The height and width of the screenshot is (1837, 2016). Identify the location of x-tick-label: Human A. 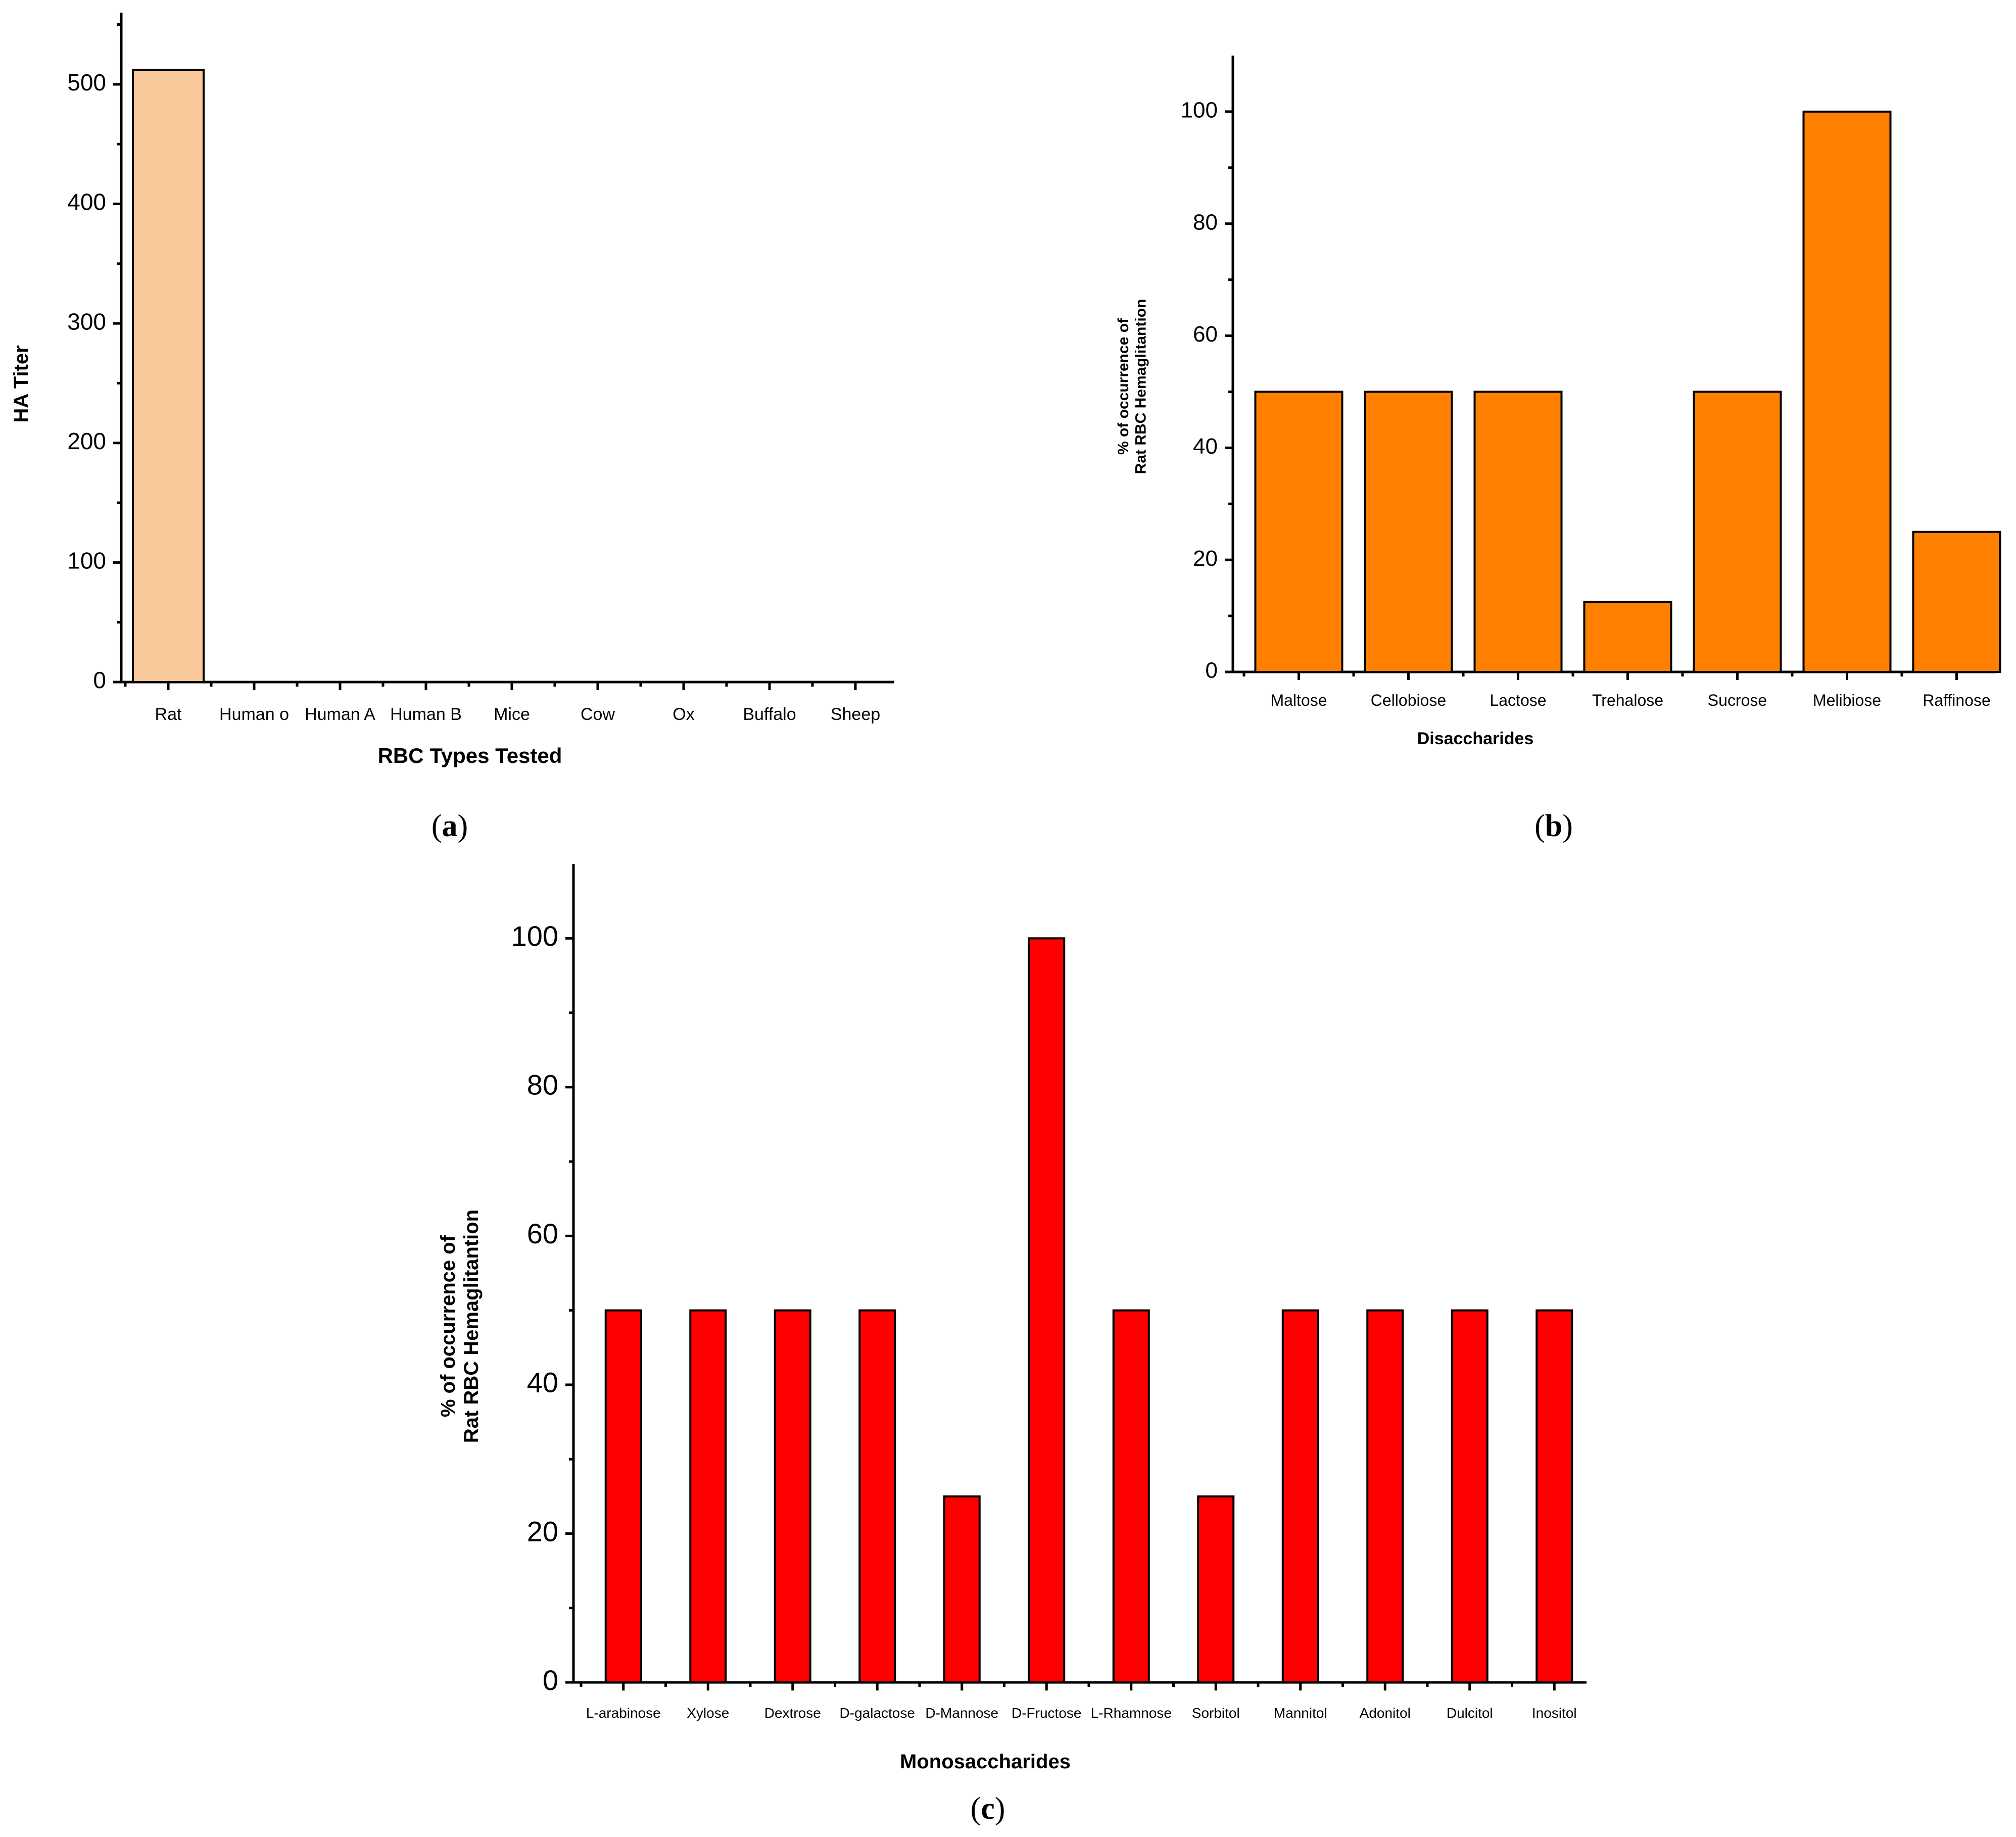
(340, 714).